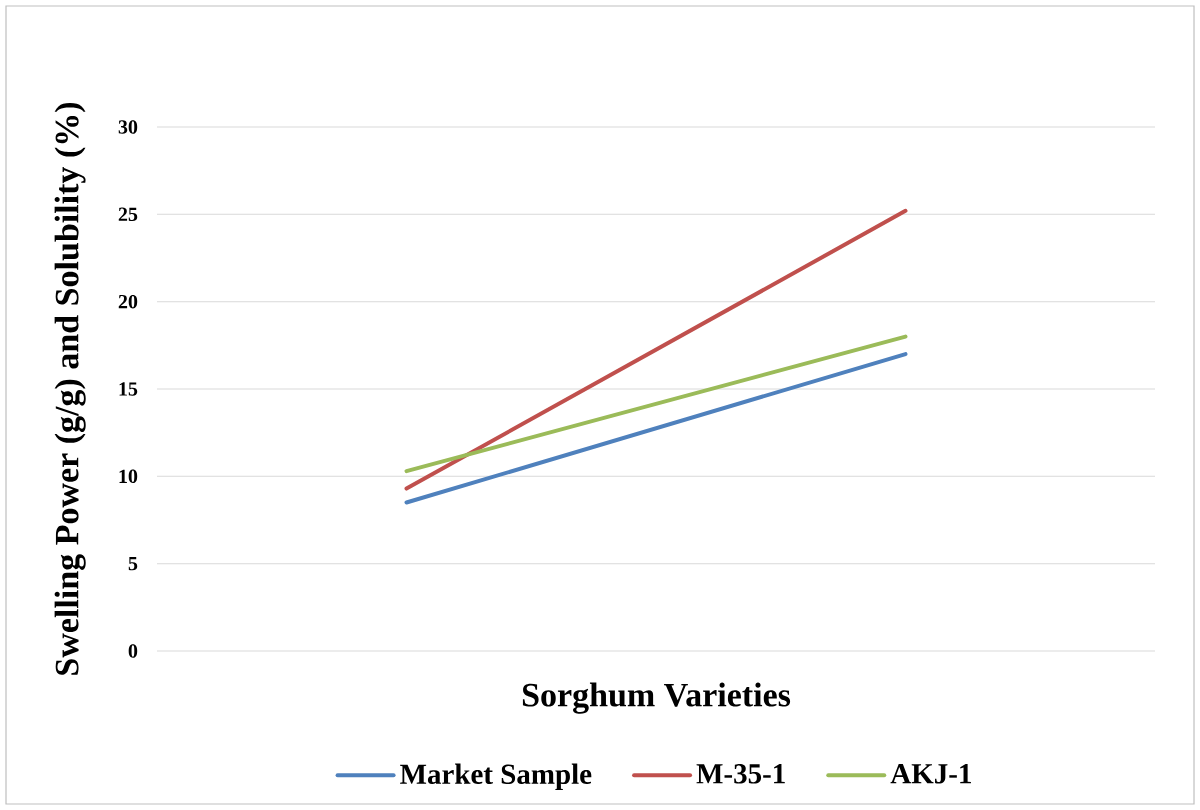 The height and width of the screenshot is (810, 1200). I want to click on y-tick-label: 30, so click(128, 127).